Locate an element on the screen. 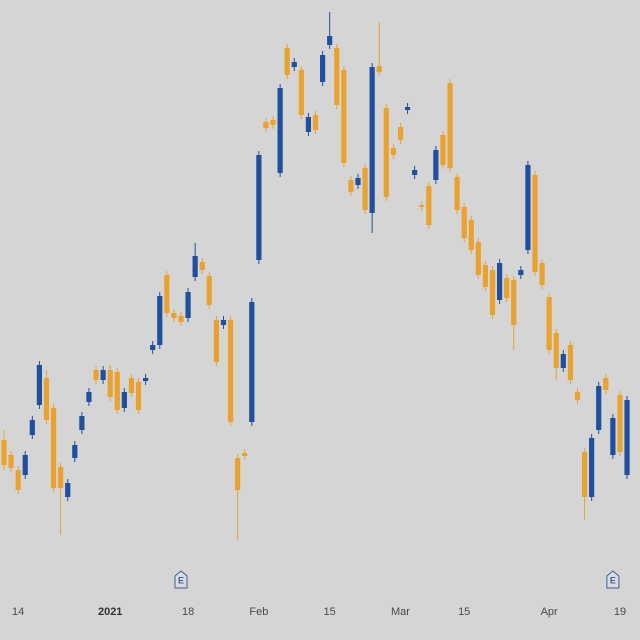 The height and width of the screenshot is (640, 640). x-tick-label: 2021 is located at coordinates (110, 612).